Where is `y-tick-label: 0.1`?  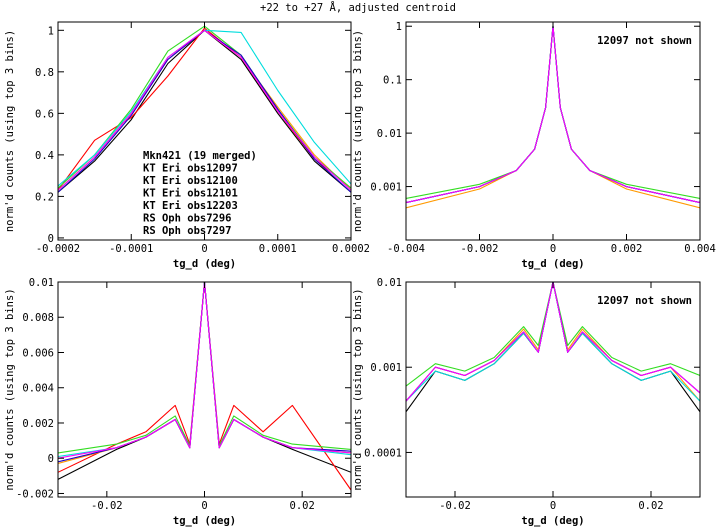
y-tick-label: 0.1 is located at coordinates (392, 81).